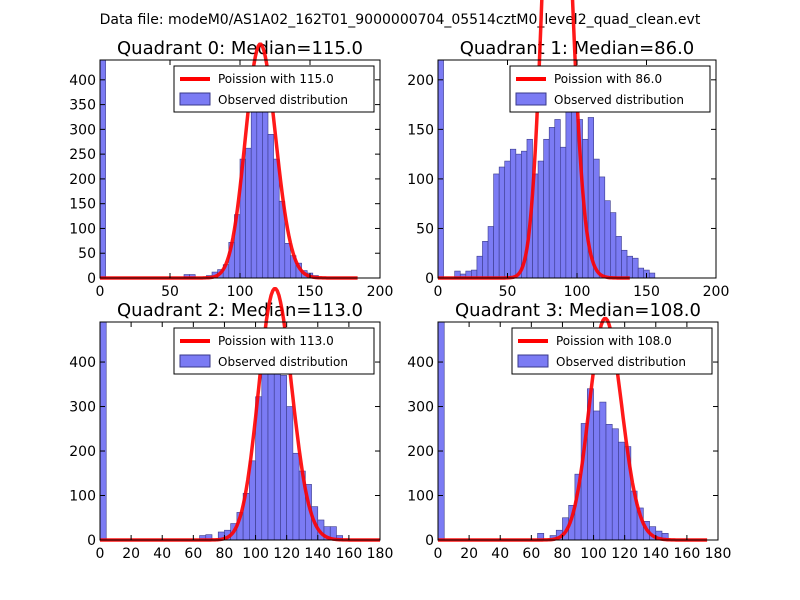 This screenshot has height=600, width=800. Describe the element at coordinates (610, 89) in the screenshot. I see `quadrant-1-legend: Poission with 86.0 Observed distribution` at that location.